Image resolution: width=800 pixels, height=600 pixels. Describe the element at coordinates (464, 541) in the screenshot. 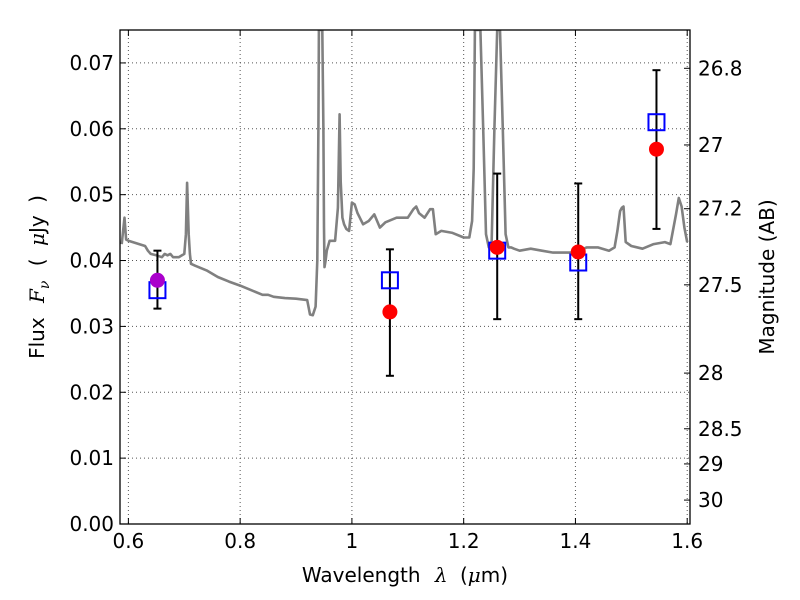

I see `x-tick-label: 1.2` at that location.